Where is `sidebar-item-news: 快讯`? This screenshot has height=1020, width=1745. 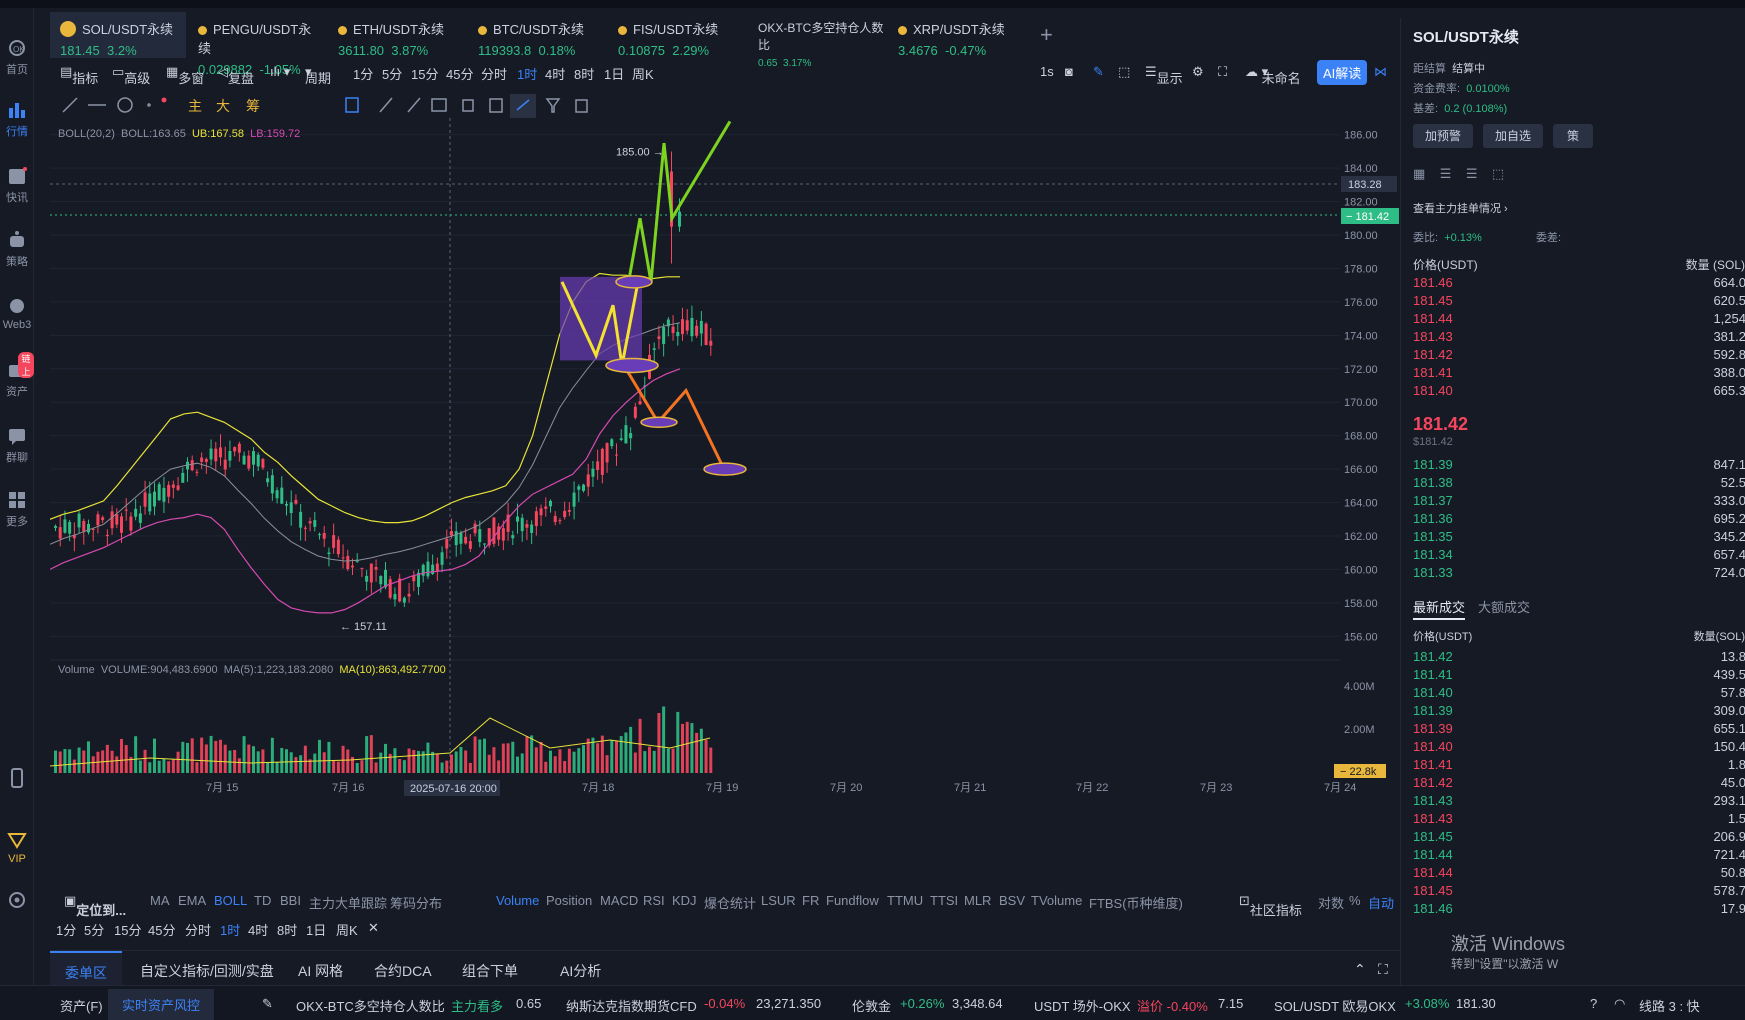
sidebar-item-news: 快讯 is located at coordinates (17, 185).